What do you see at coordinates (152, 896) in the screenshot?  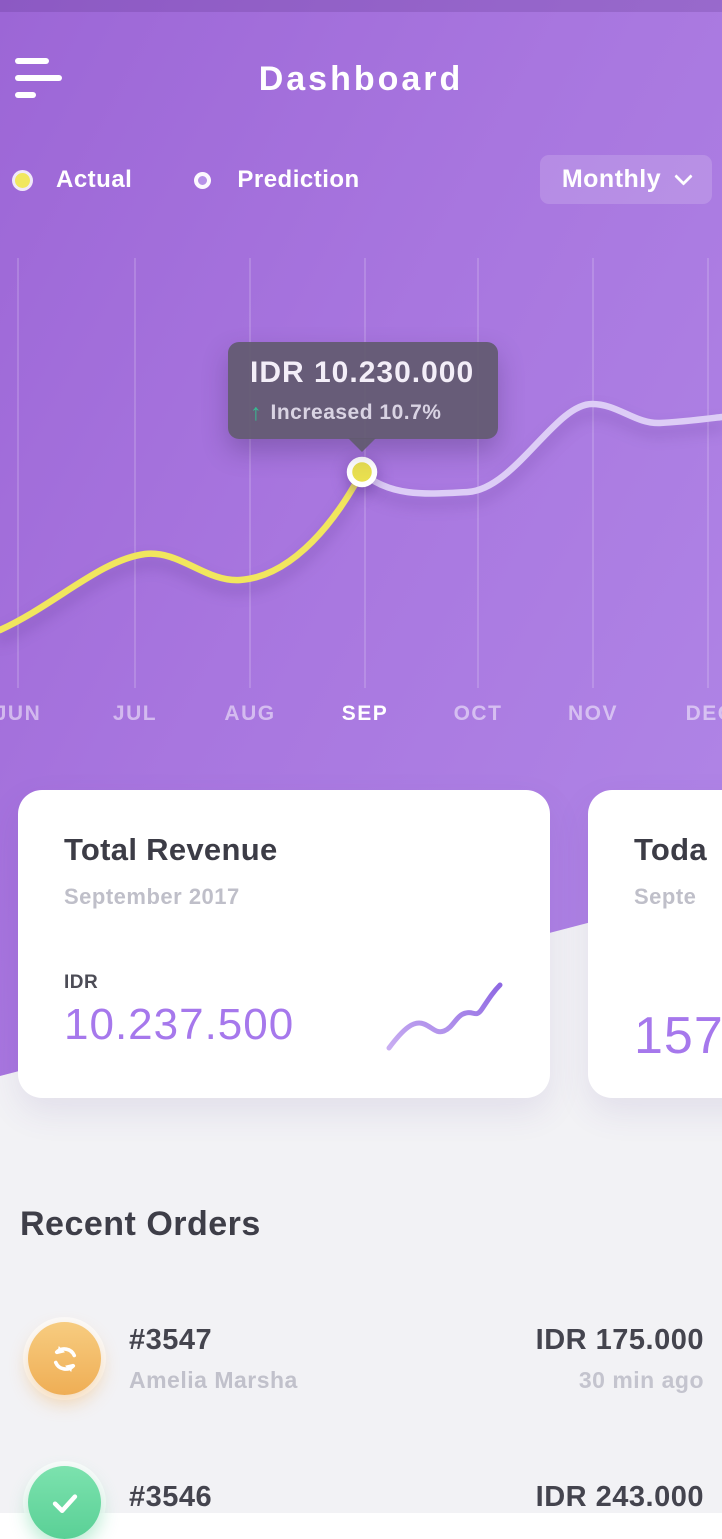 I see `card-subtitle: September 2017` at bounding box center [152, 896].